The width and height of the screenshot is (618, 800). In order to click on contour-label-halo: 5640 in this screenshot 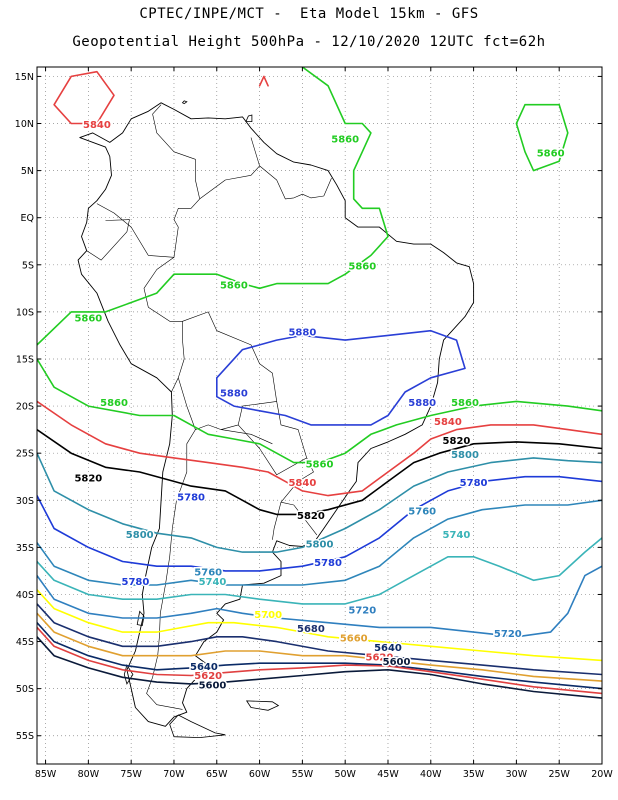, I will do `click(204, 667)`.